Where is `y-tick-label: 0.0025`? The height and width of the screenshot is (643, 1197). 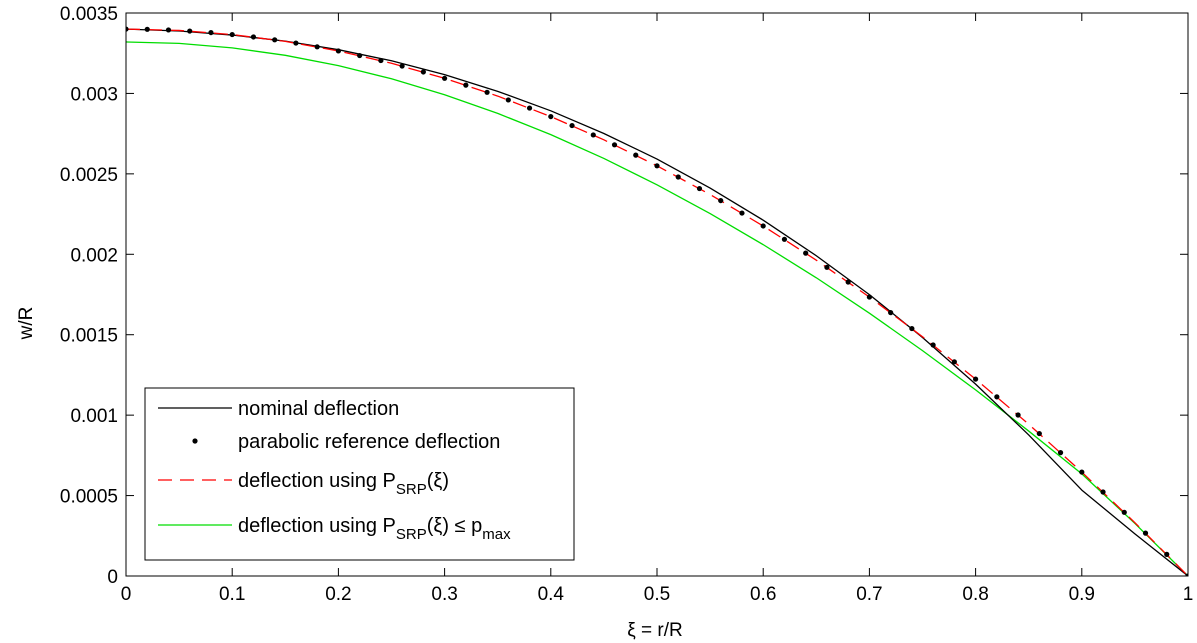
y-tick-label: 0.0025 is located at coordinates (89, 175).